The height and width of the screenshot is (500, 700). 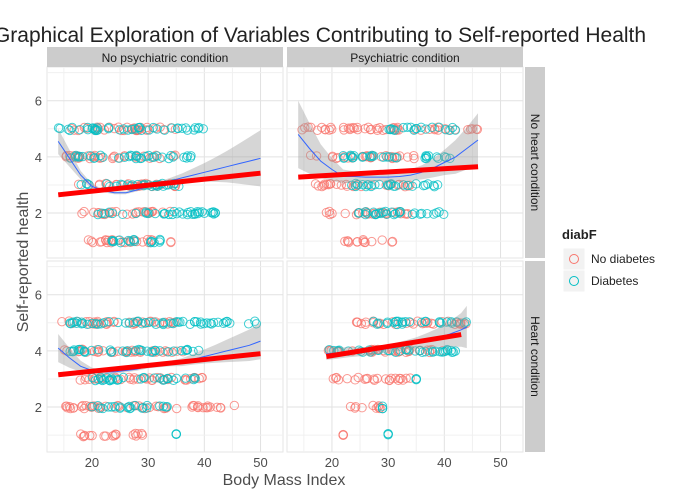 I want to click on strip-row-label-1: Heart condition, so click(x=535, y=356).